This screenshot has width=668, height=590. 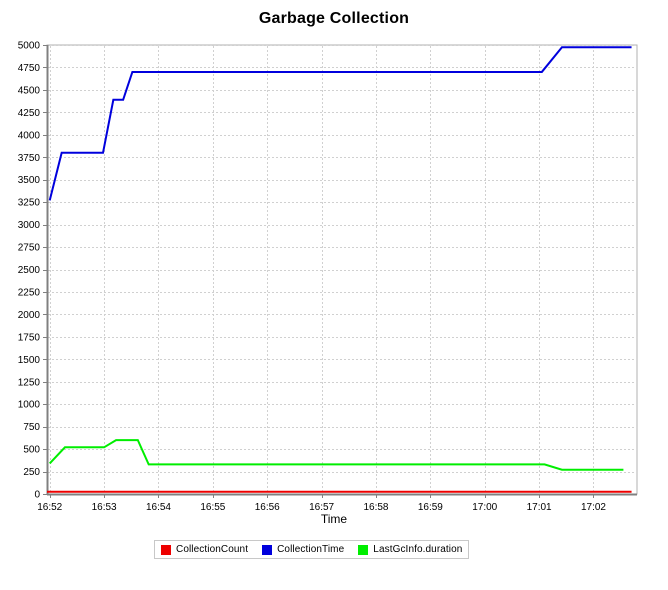 What do you see at coordinates (29, 405) in the screenshot?
I see `y-tick-label: 1000` at bounding box center [29, 405].